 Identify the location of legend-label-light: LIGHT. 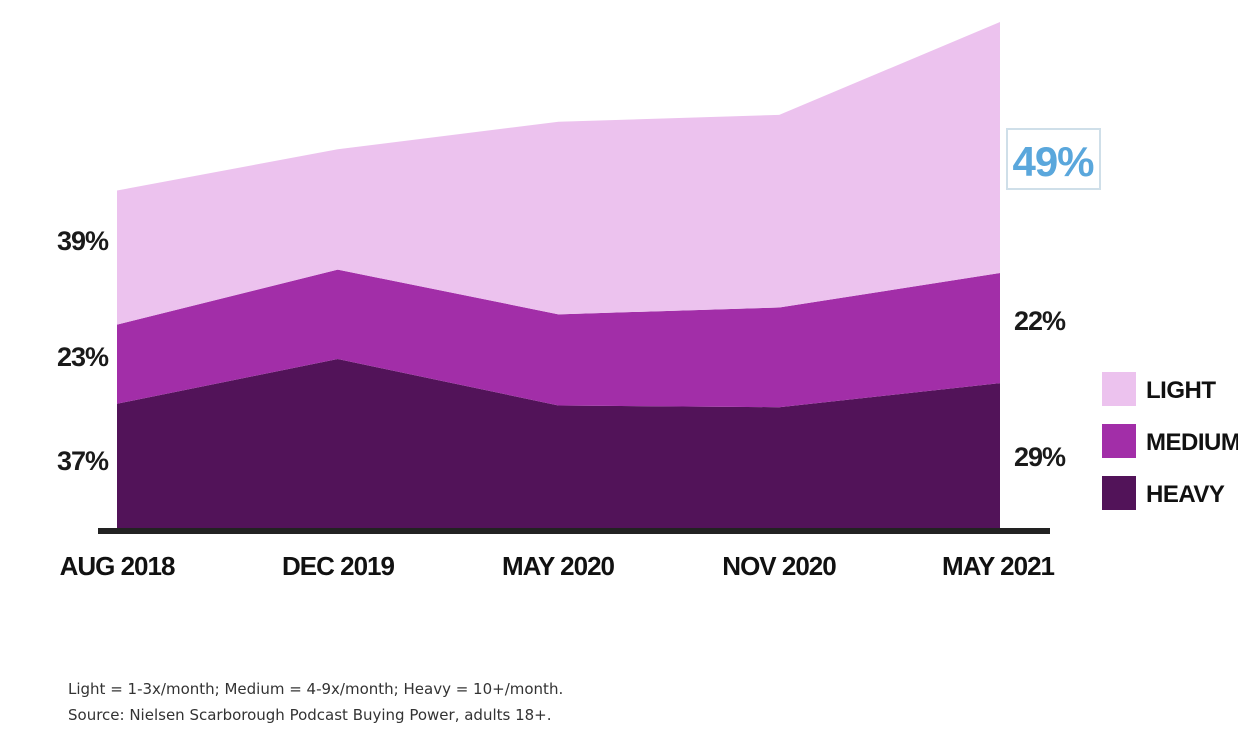
(1181, 390).